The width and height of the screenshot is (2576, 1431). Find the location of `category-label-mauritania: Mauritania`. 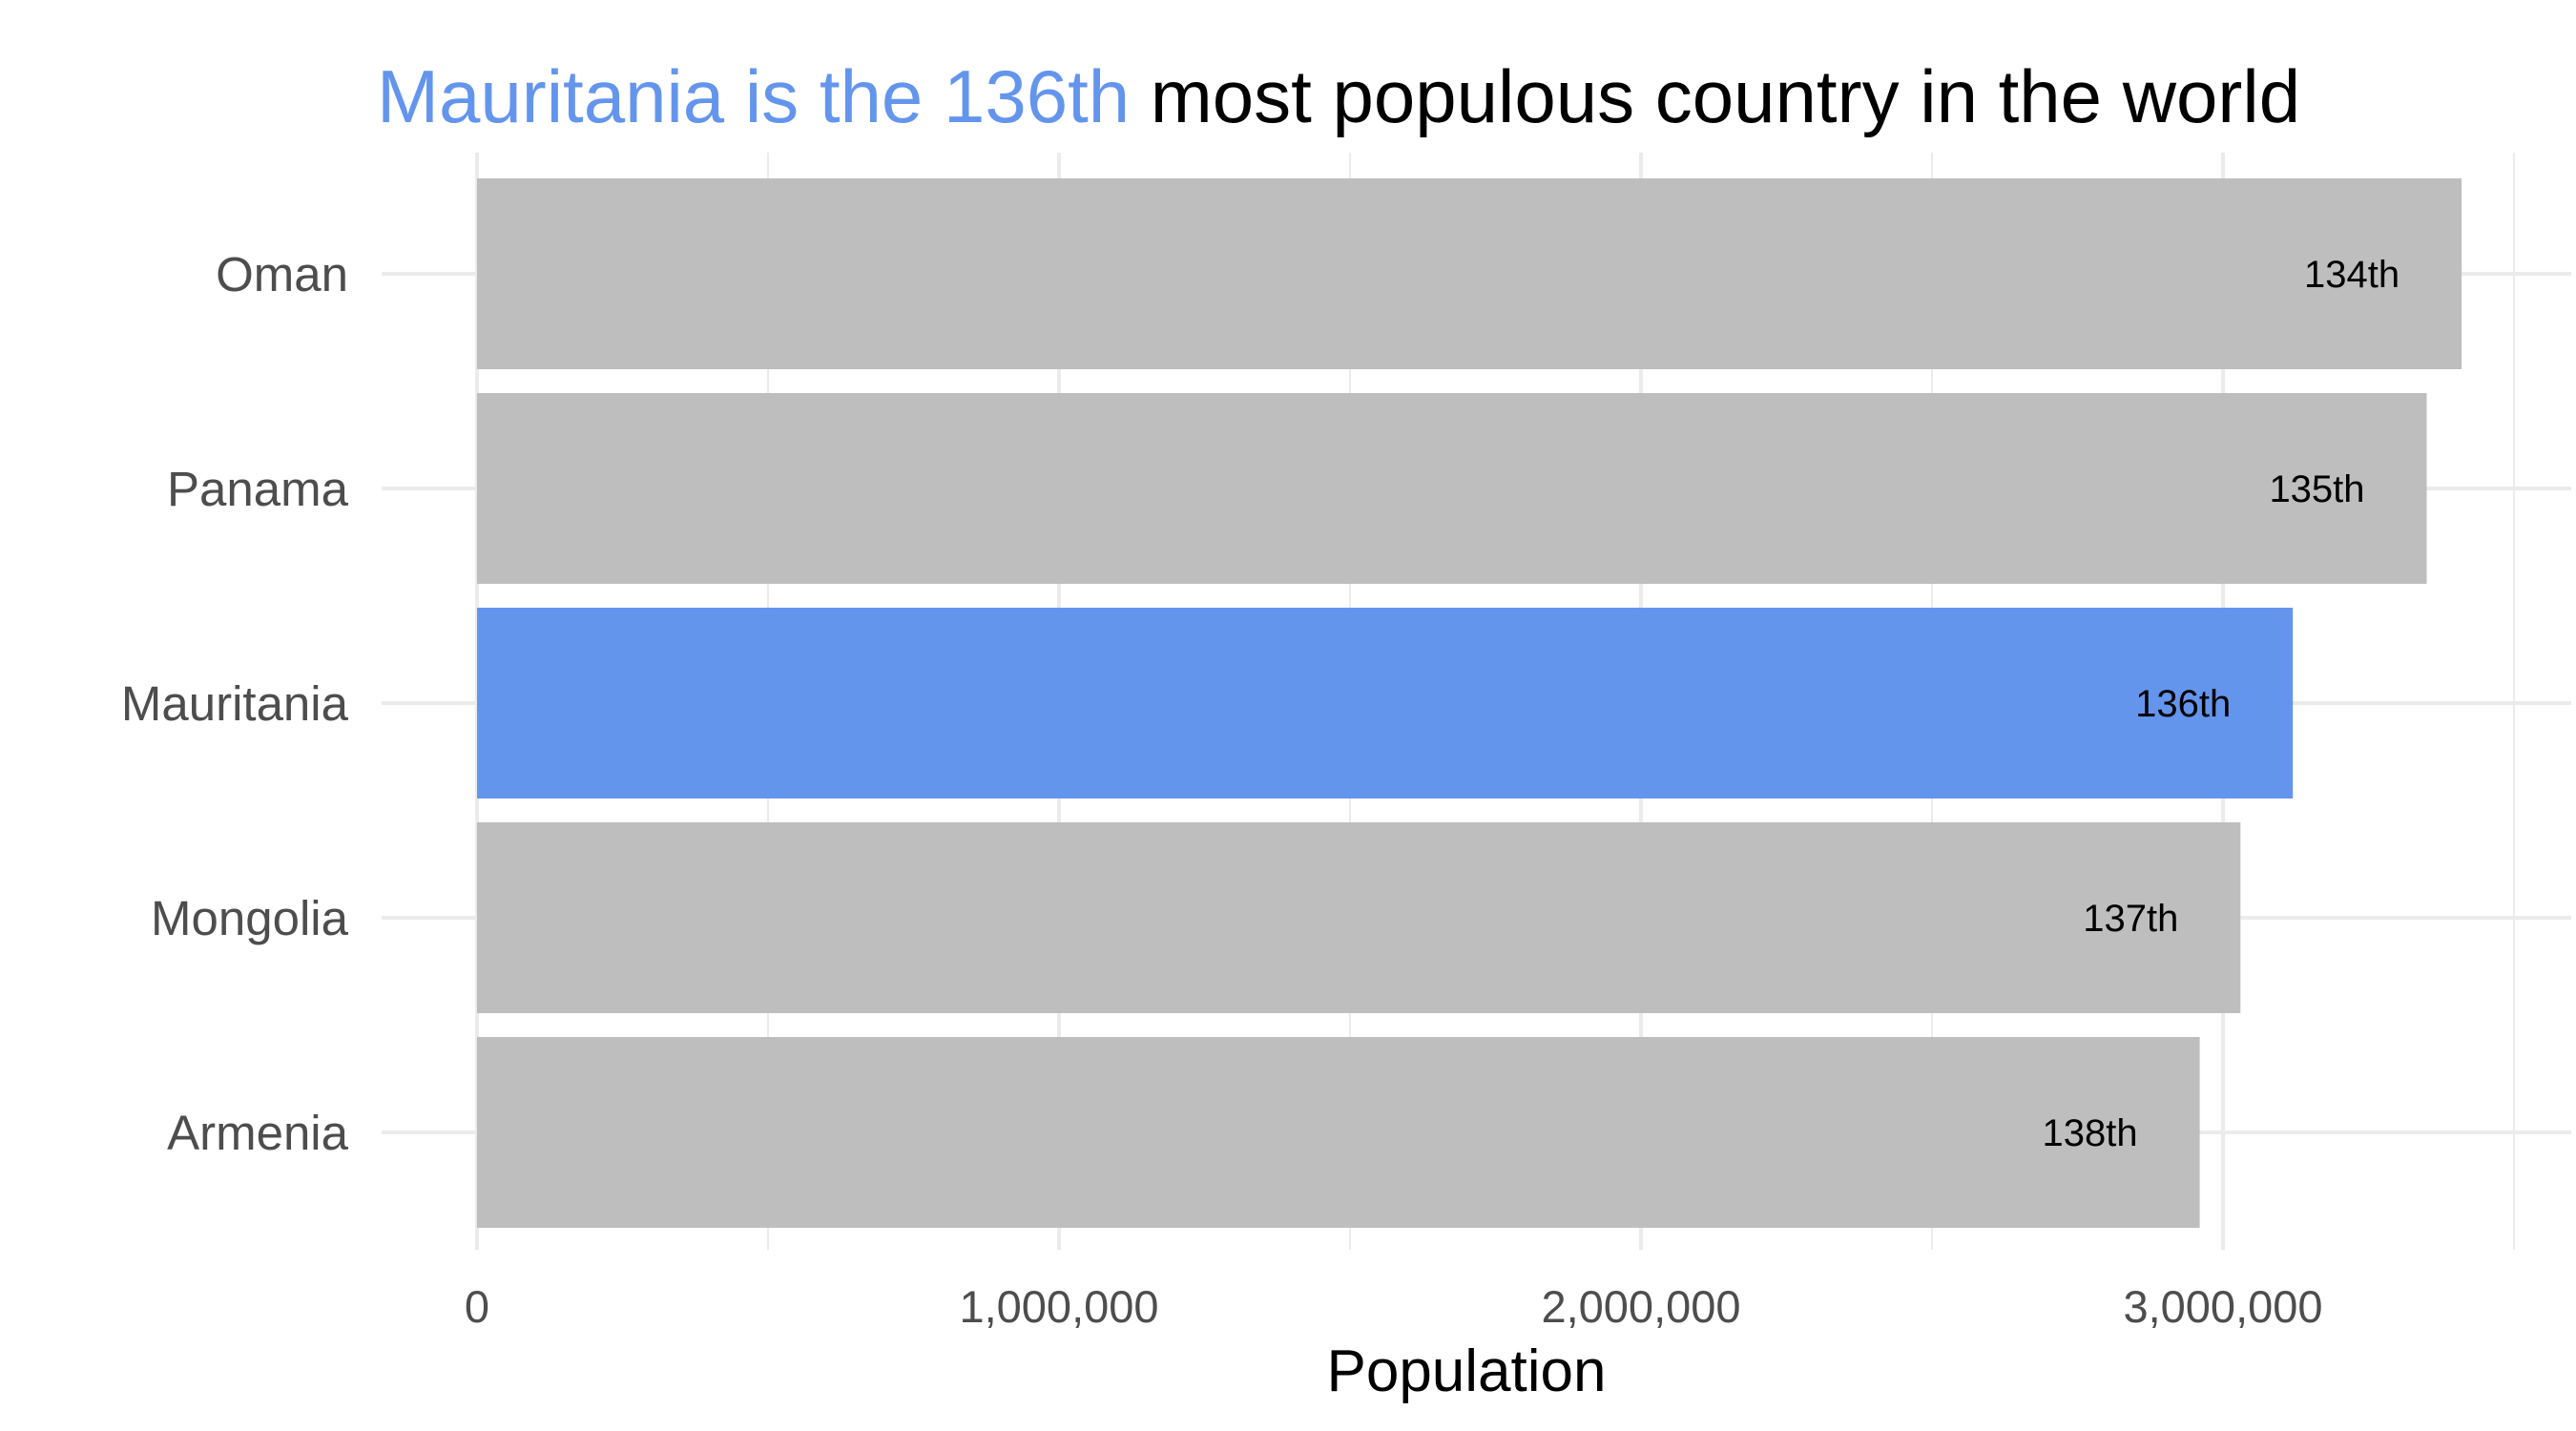

category-label-mauritania: Mauritania is located at coordinates (235, 703).